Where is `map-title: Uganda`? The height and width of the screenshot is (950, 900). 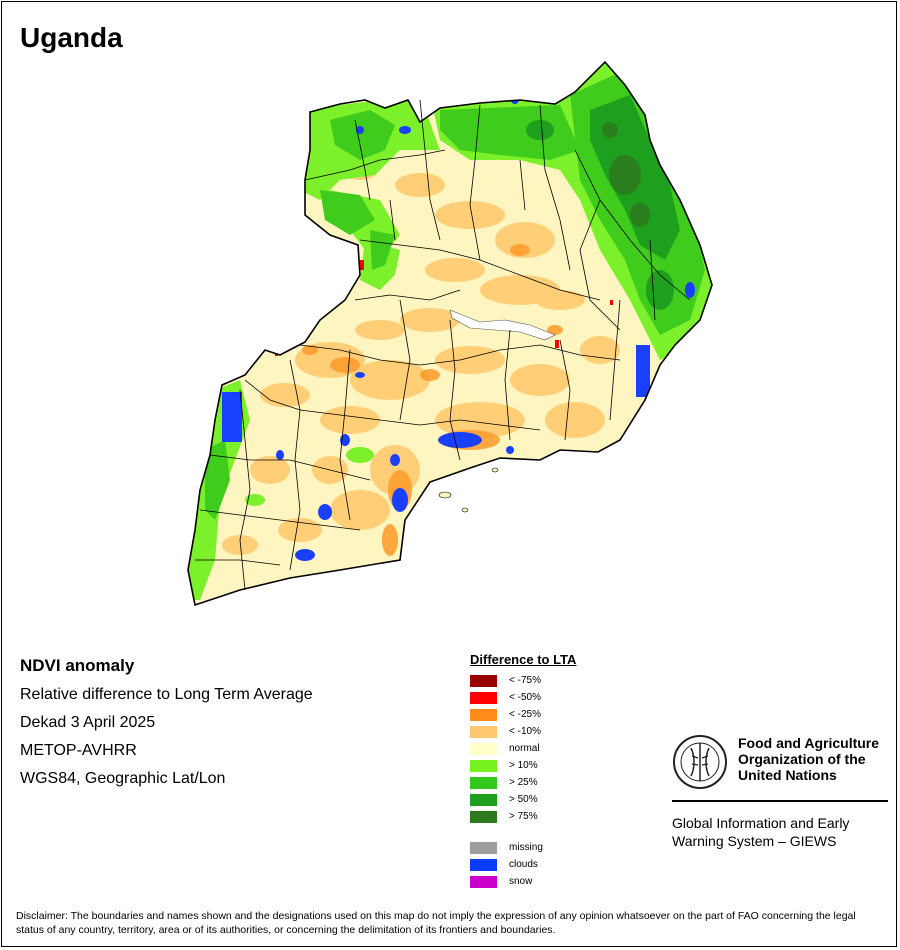
map-title: Uganda is located at coordinates (71, 37).